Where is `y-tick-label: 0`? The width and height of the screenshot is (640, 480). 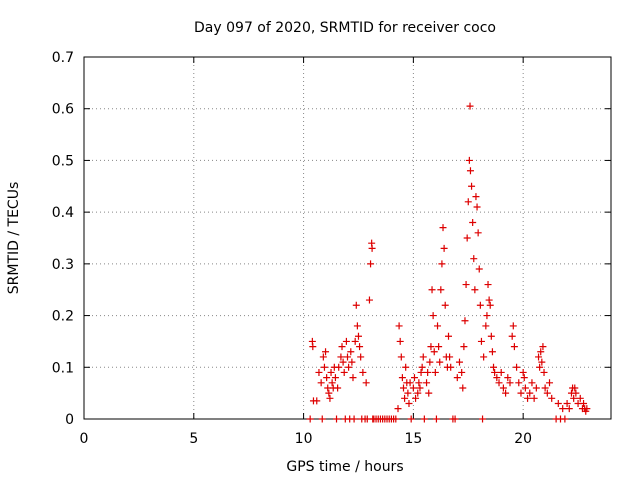 y-tick-label: 0 is located at coordinates (69, 420).